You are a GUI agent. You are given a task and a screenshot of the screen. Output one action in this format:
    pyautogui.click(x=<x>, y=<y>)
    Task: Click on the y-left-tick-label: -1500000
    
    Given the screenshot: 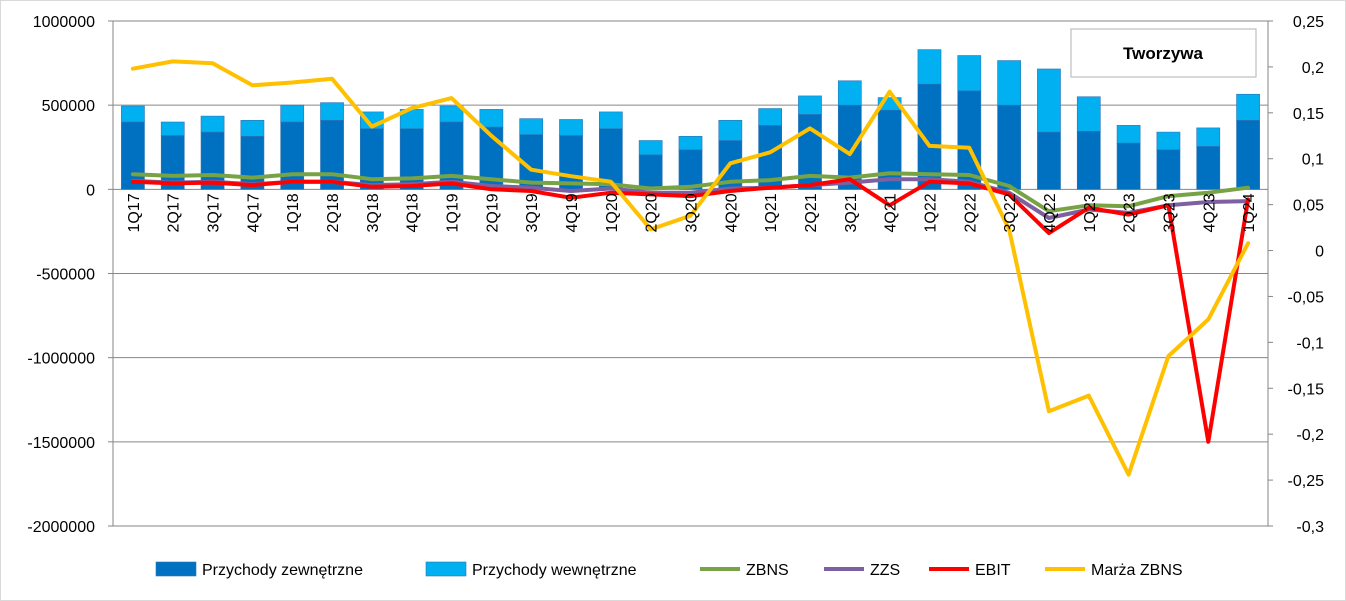 What is the action you would take?
    pyautogui.click(x=61, y=443)
    